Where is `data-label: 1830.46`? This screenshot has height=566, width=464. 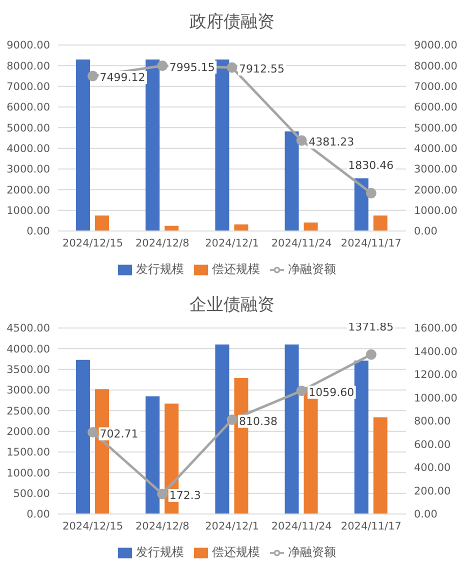
data-label: 1830.46 is located at coordinates (371, 165).